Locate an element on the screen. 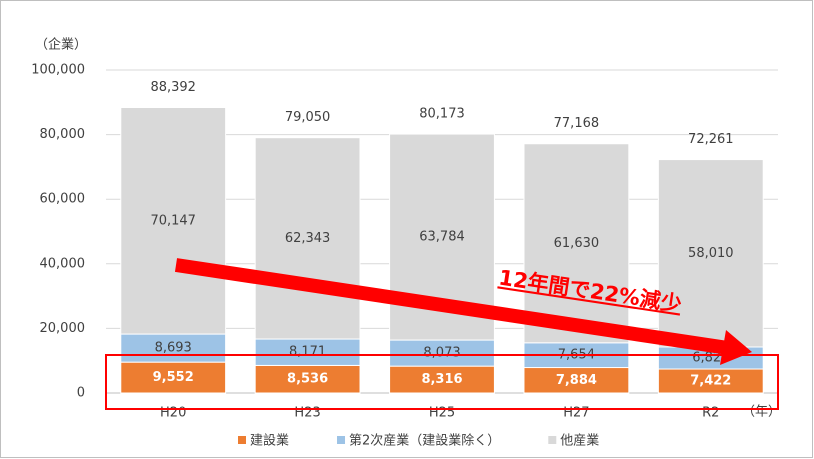 The height and width of the screenshot is (459, 814). x-axis-label: （年） is located at coordinates (761, 412).